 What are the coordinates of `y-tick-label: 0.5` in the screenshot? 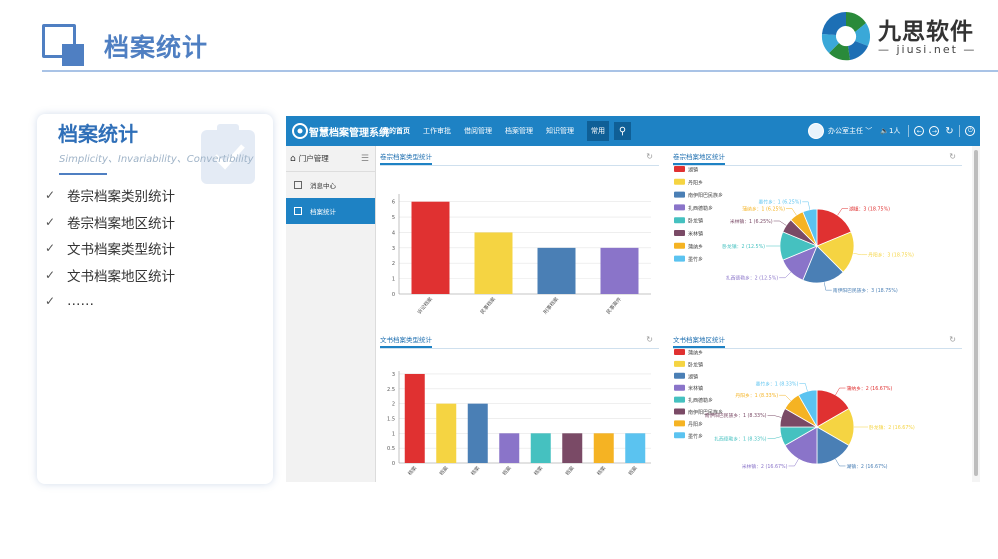 It's located at (391, 449).